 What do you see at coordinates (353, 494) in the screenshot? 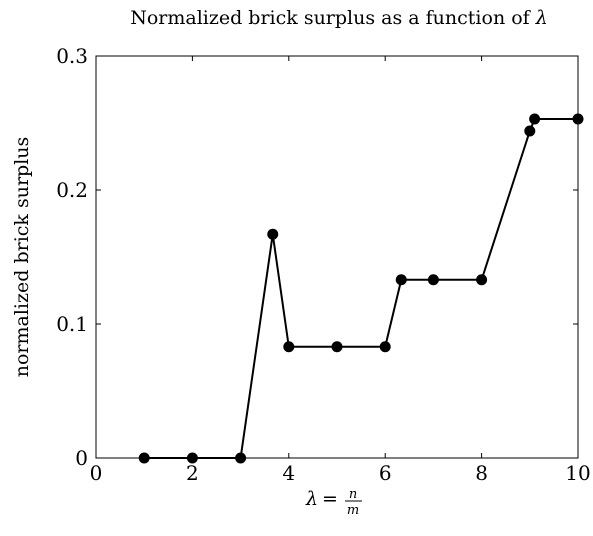
I see `x-axis-label-numerator: n` at bounding box center [353, 494].